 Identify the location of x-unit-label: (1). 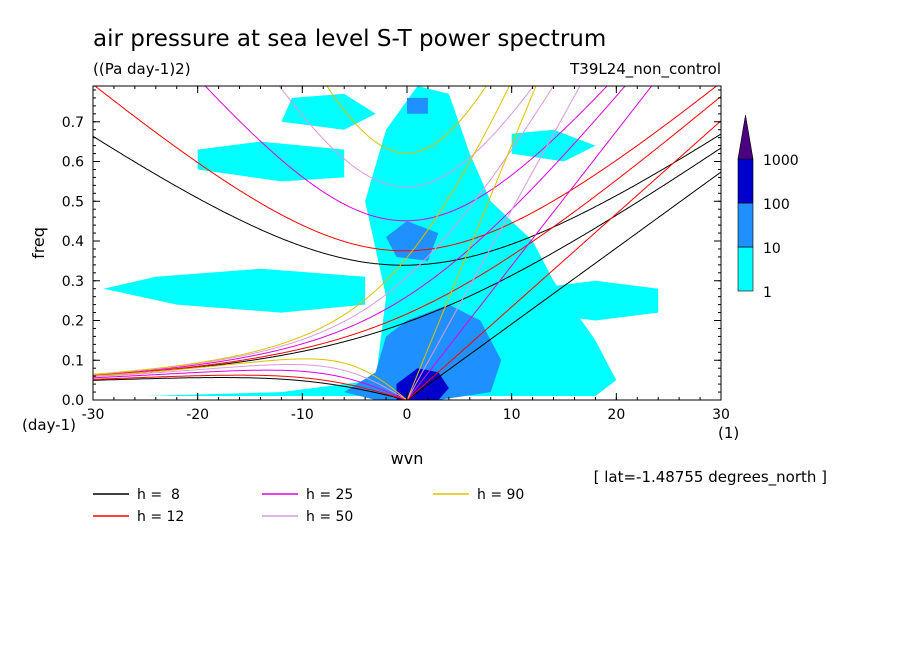
(728, 433).